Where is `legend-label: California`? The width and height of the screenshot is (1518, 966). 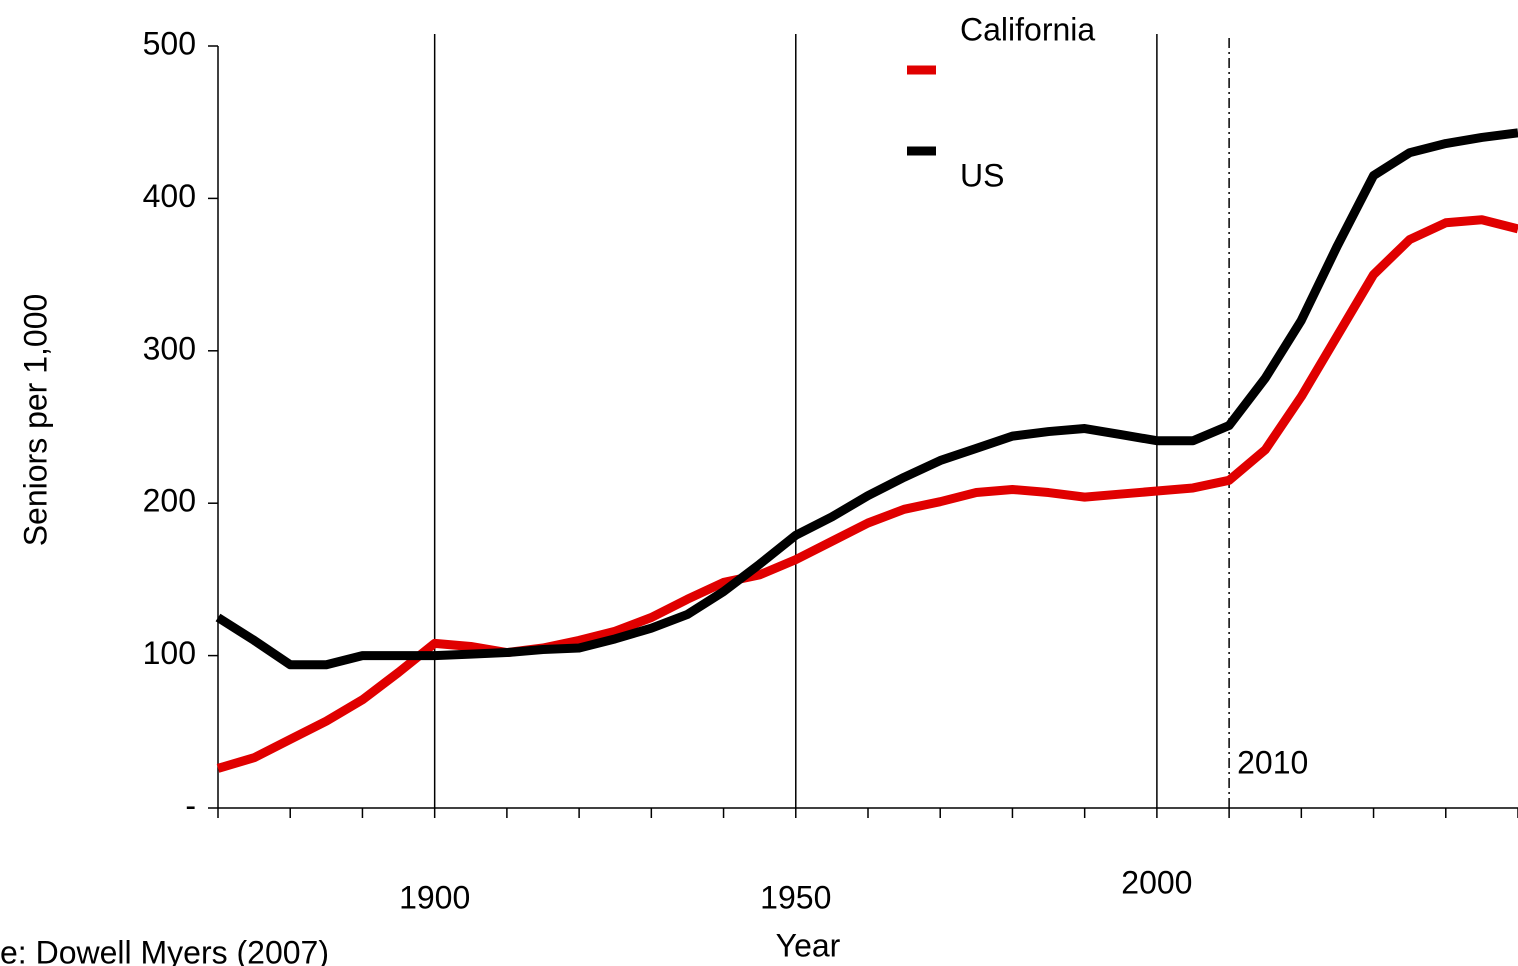
legend-label: California is located at coordinates (1027, 29).